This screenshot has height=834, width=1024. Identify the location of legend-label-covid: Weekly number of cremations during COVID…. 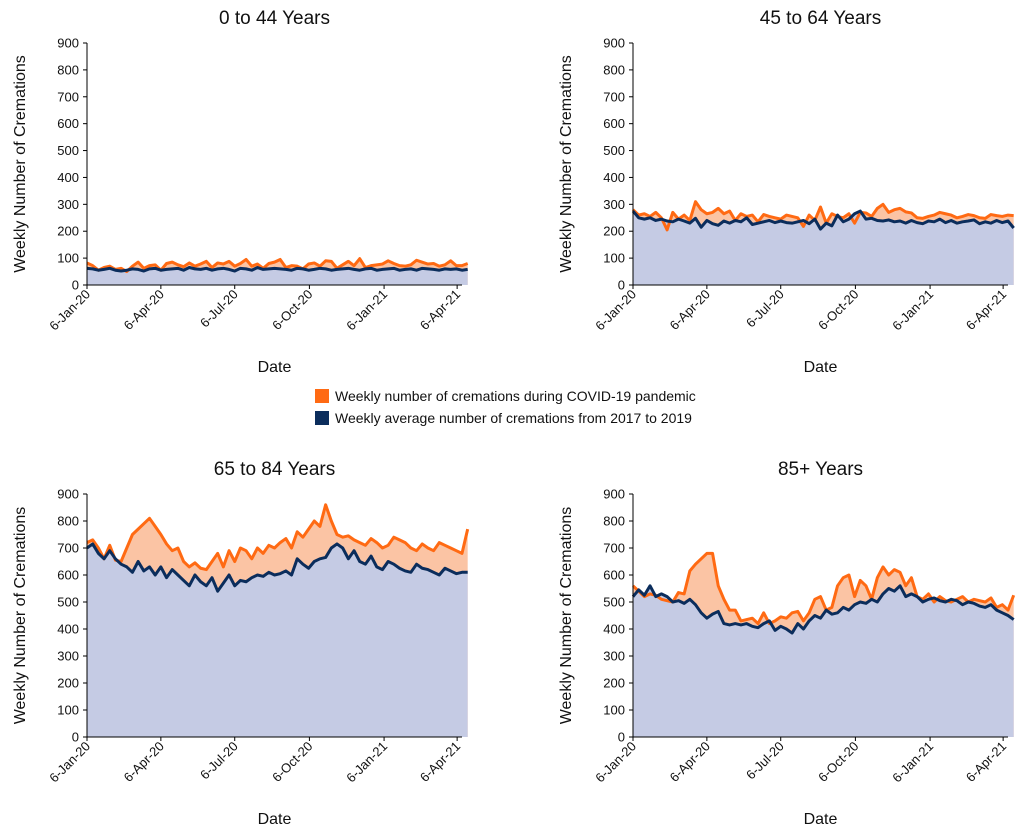
(515, 396).